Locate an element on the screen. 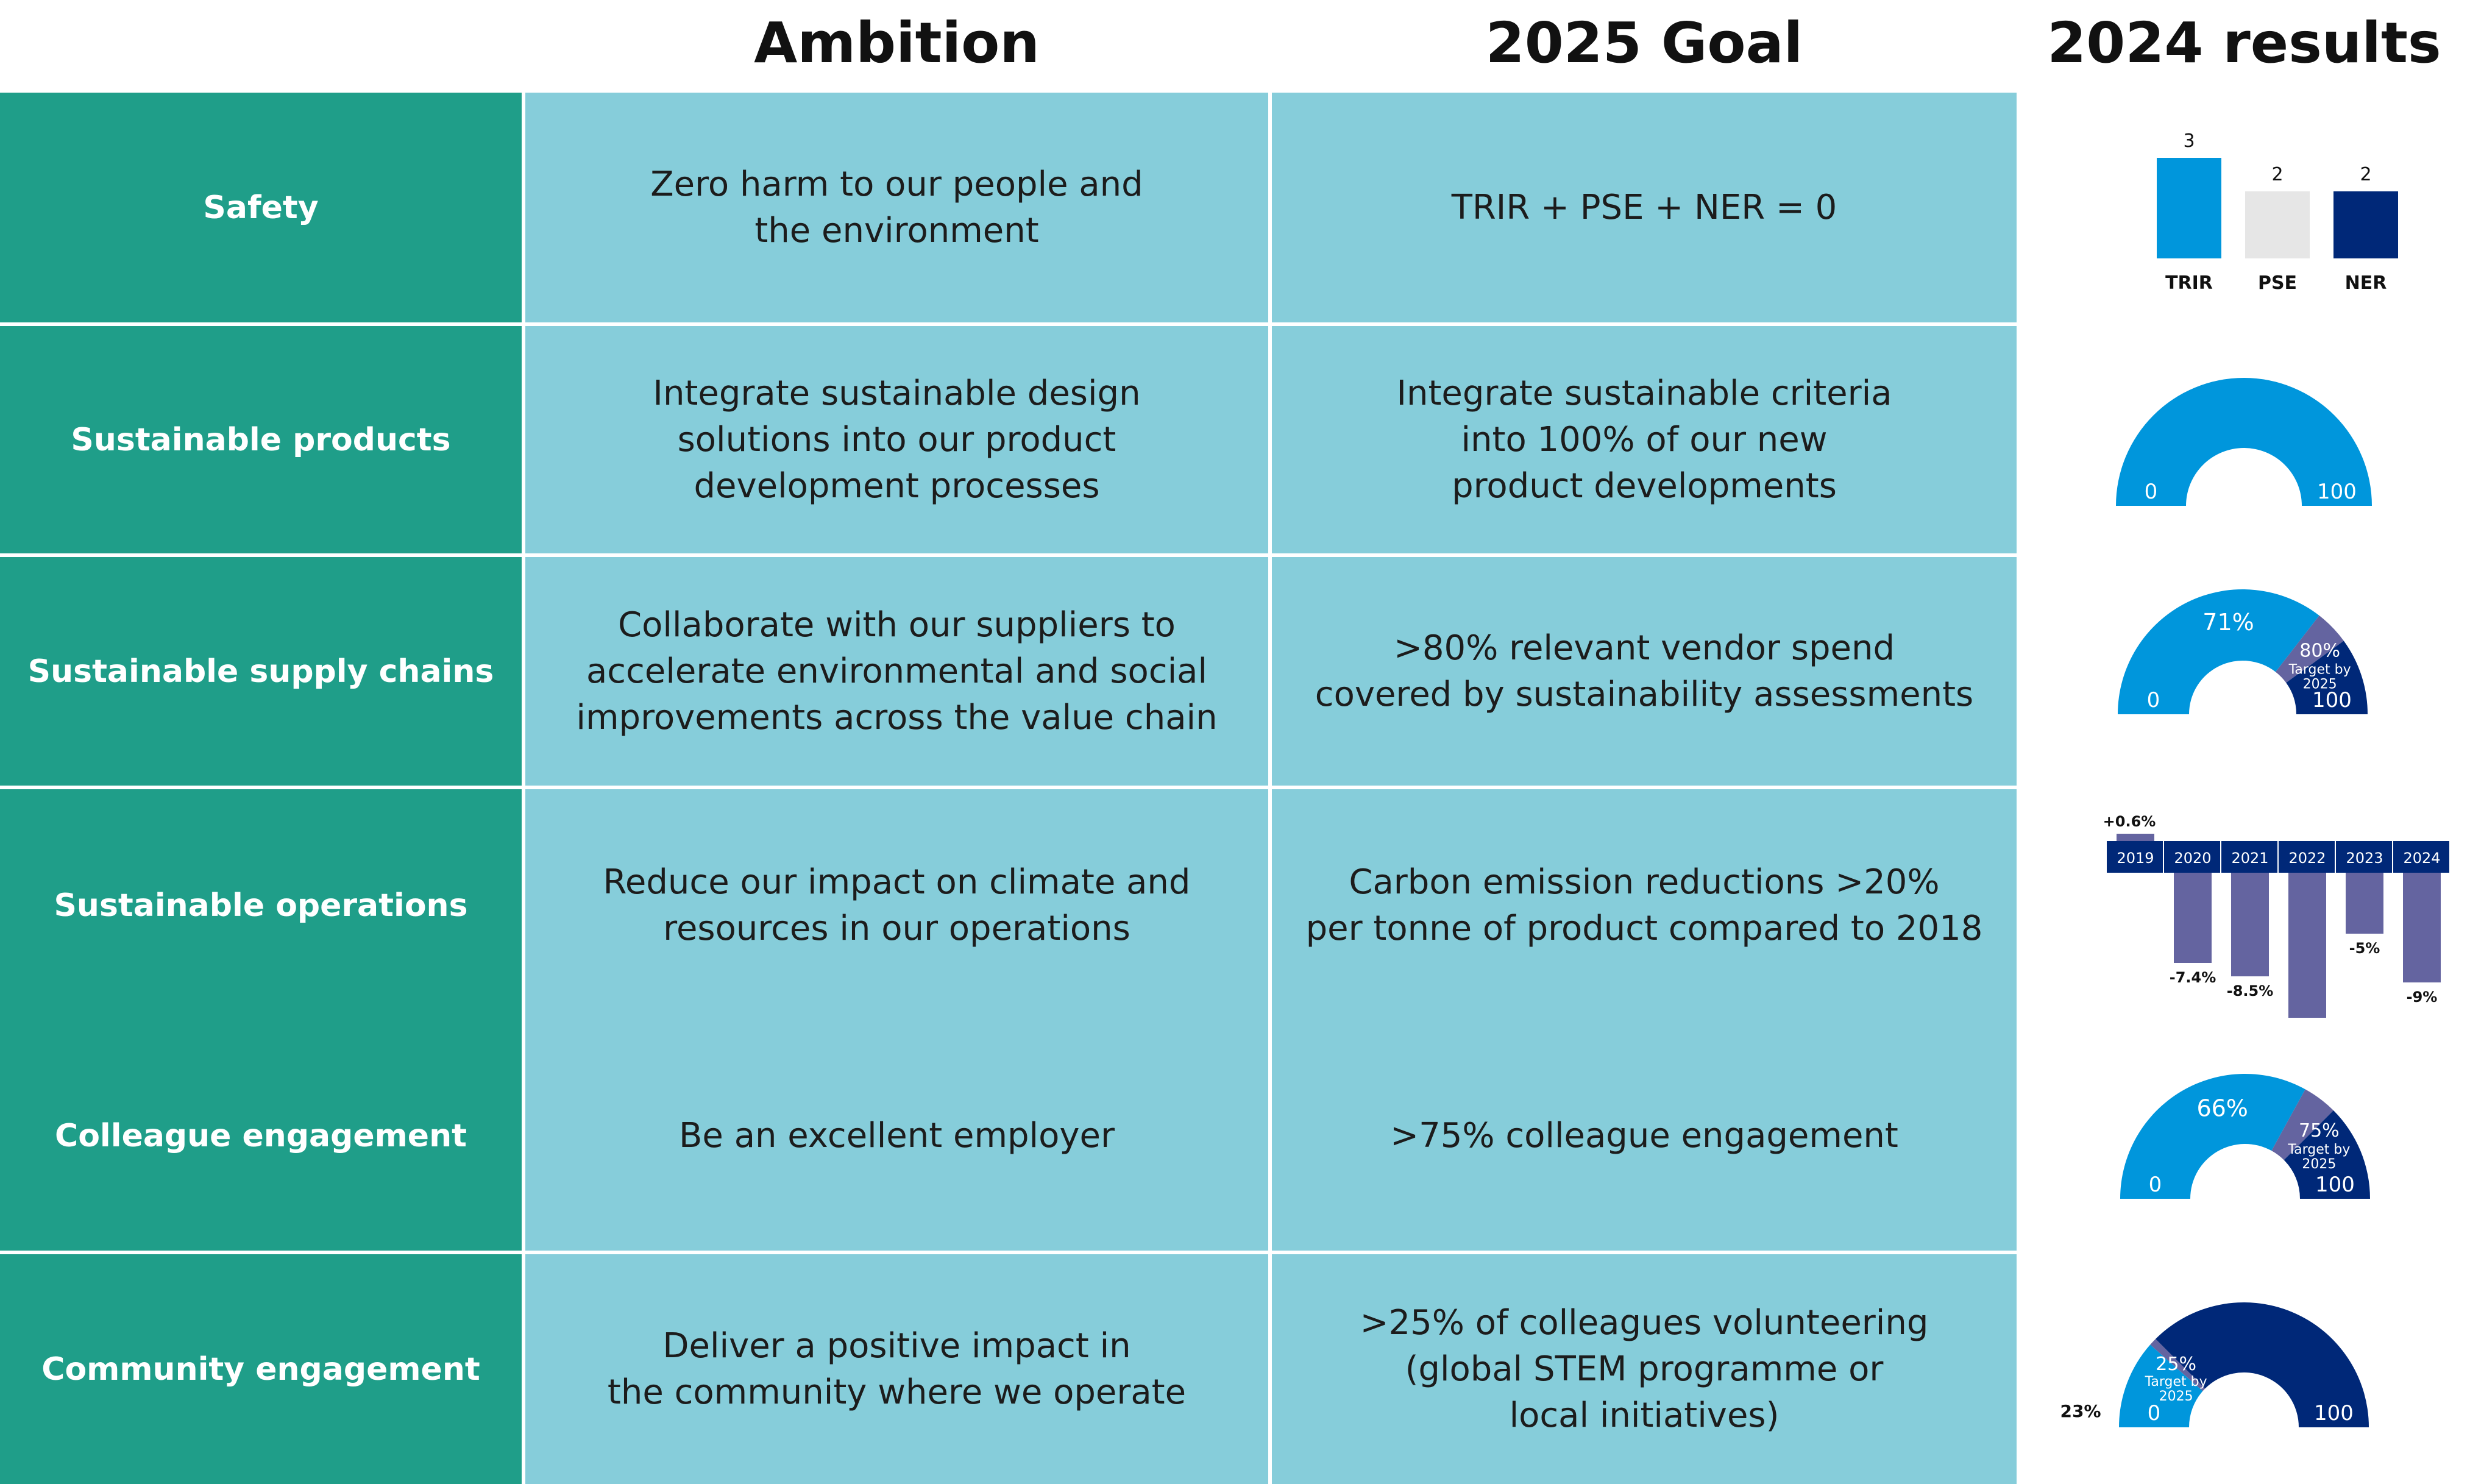  colleague-result-gauge: 0 100 66% 75% Target by 2025 is located at coordinates (2244, 1137).